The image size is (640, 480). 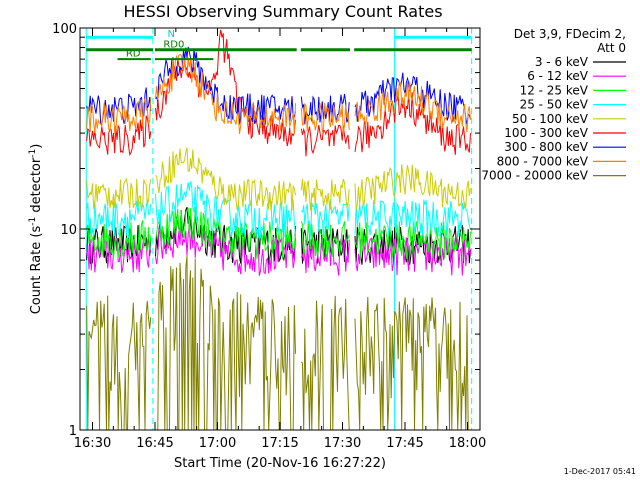 What do you see at coordinates (154, 443) in the screenshot?
I see `x-tick-label: 16:45` at bounding box center [154, 443].